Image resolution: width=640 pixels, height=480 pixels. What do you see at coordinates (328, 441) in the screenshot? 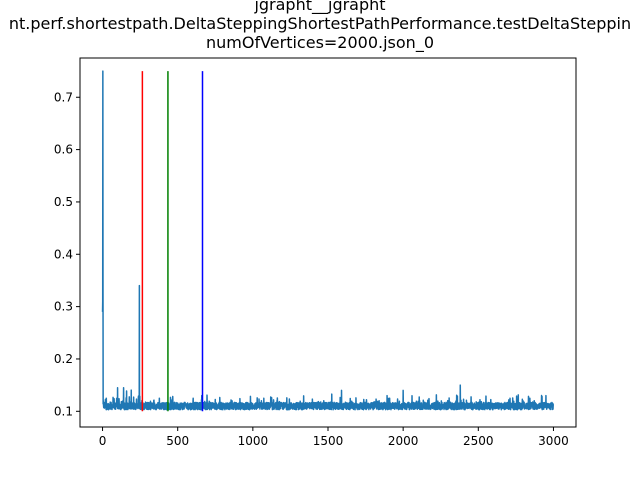
I see `x-tick-label: 1500` at bounding box center [328, 441].